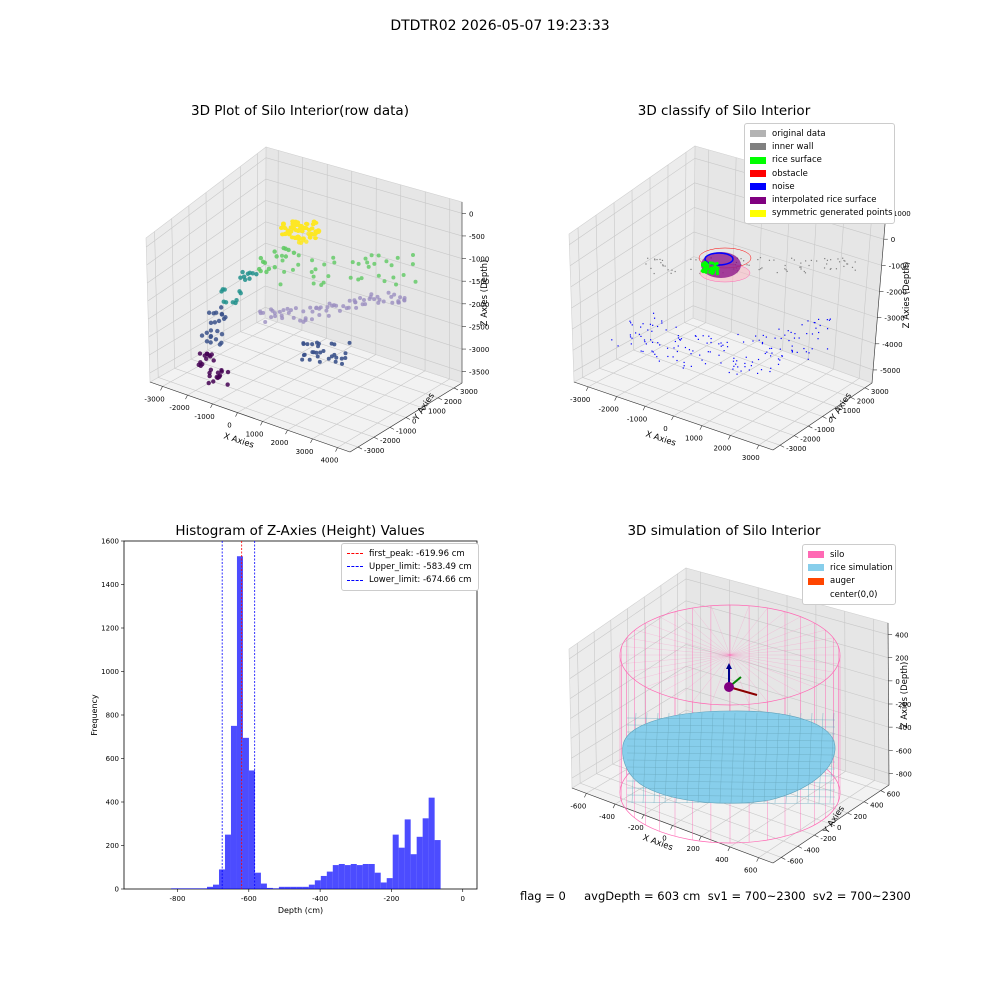 Image resolution: width=1000 pixels, height=1000 pixels. What do you see at coordinates (824, 200) in the screenshot?
I see `p2-legend-label: interpolated rice surface` at bounding box center [824, 200].